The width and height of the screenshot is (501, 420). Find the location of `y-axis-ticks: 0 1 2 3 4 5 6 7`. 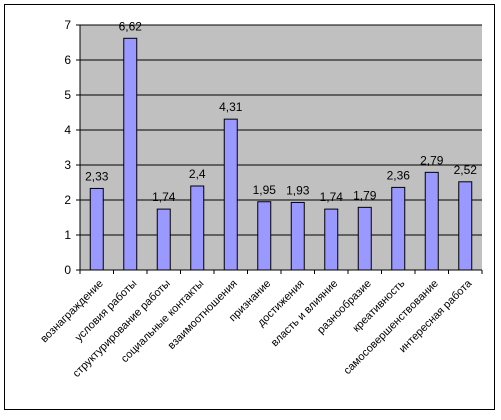

y-axis-ticks: 0 1 2 3 4 5 6 7 is located at coordinates (72, 147).